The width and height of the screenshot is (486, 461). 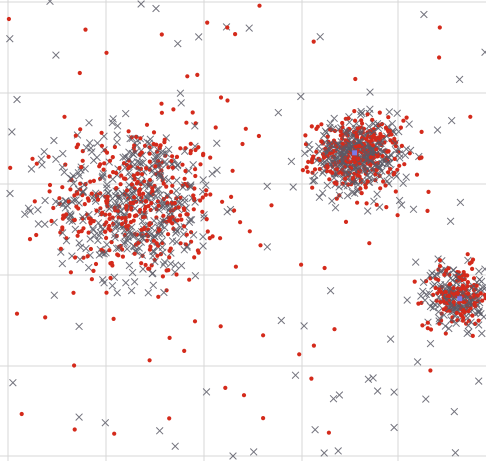 I want to click on cluster-center-marker, so click(x=460, y=299).